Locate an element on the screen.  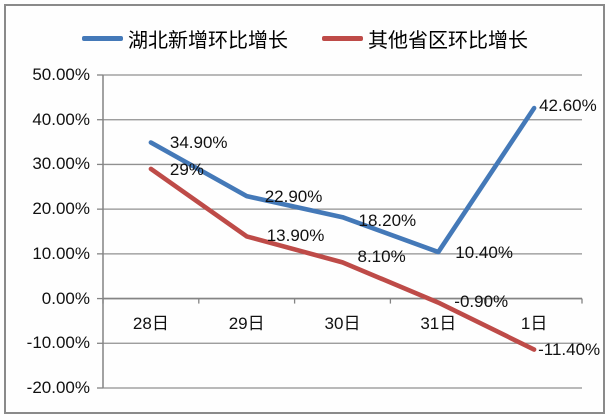
x-axis-tick-label: 28日 is located at coordinates (150, 323).